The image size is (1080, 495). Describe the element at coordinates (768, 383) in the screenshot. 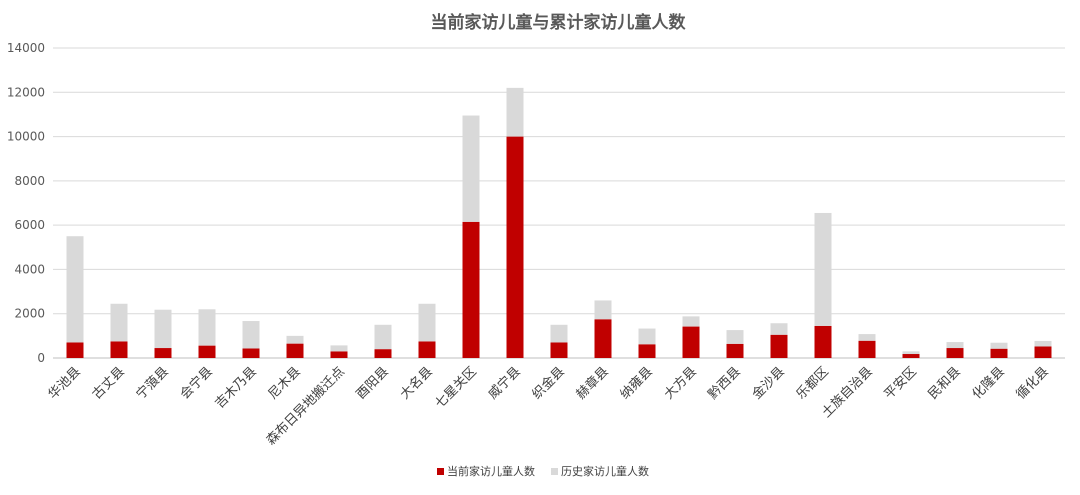

I see `x-category-label: 金沙县` at that location.